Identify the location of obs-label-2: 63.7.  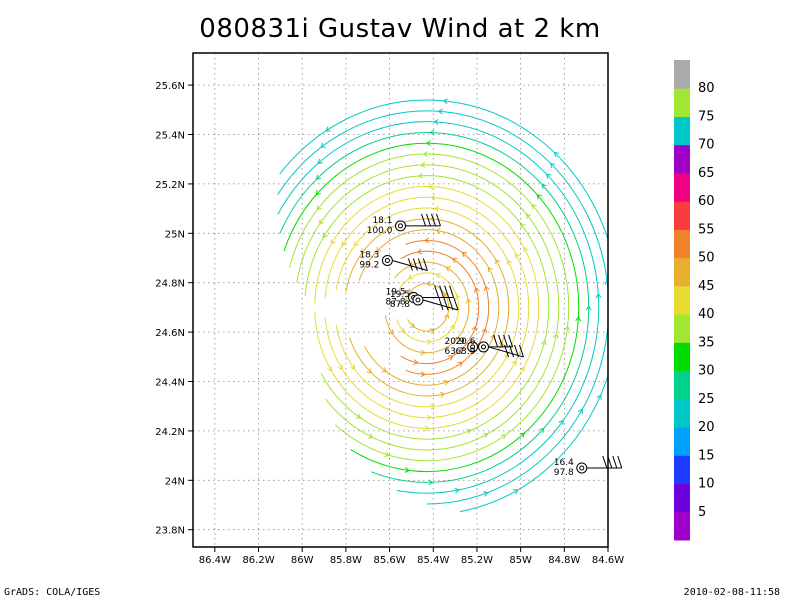
(455, 352).